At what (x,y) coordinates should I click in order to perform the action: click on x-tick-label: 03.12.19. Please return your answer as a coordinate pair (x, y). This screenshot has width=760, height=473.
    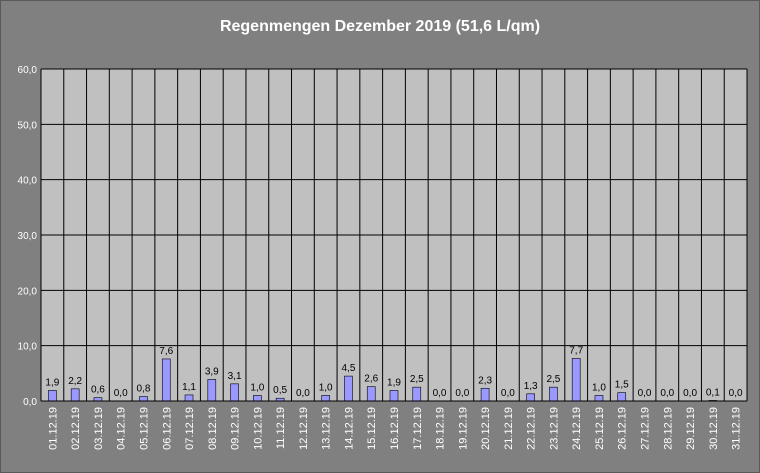
    Looking at the image, I should click on (99, 428).